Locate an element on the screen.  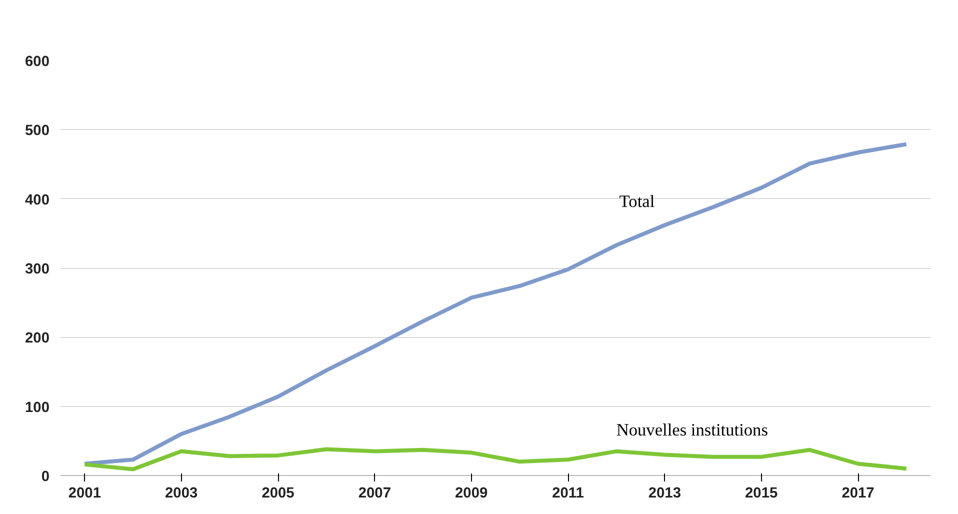
x-tick-label: 2005 is located at coordinates (278, 494).